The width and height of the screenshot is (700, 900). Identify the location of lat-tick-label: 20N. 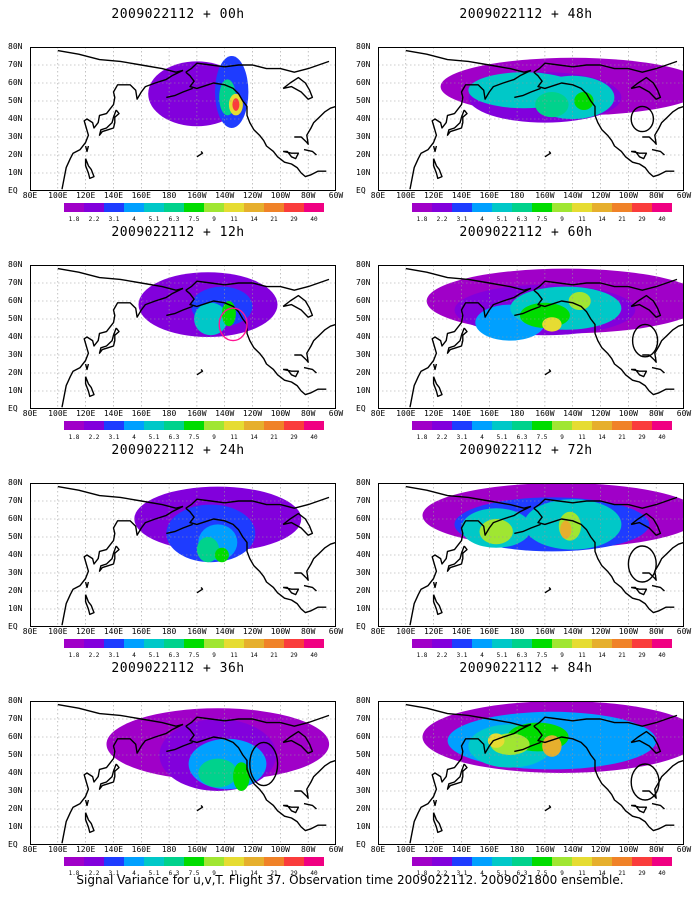
(15, 808).